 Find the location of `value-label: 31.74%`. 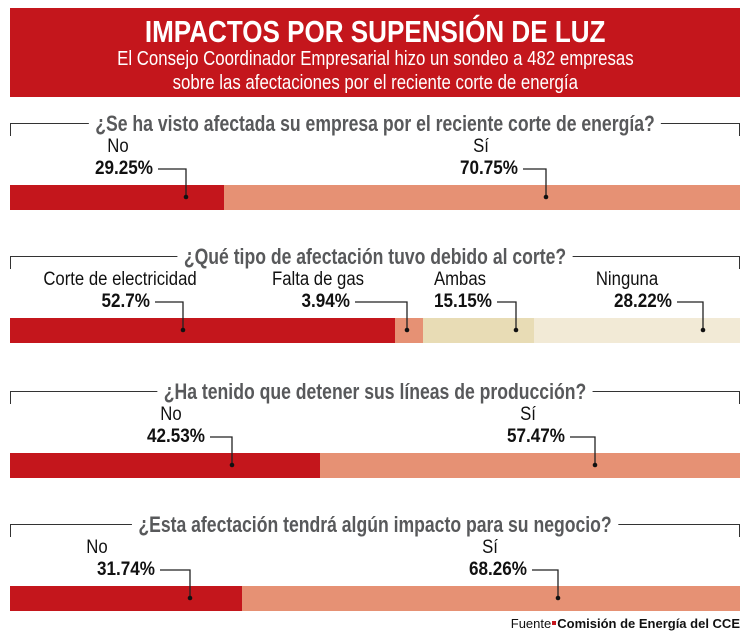

value-label: 31.74% is located at coordinates (125, 569).